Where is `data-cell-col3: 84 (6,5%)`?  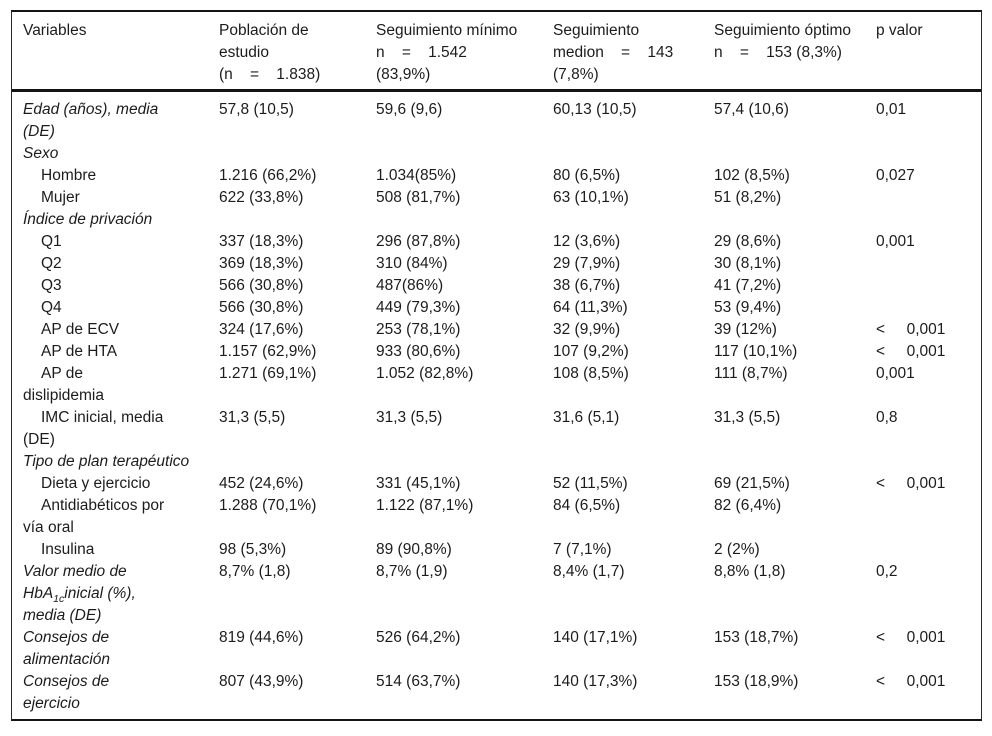
data-cell-col3: 84 (6,5%) is located at coordinates (587, 505).